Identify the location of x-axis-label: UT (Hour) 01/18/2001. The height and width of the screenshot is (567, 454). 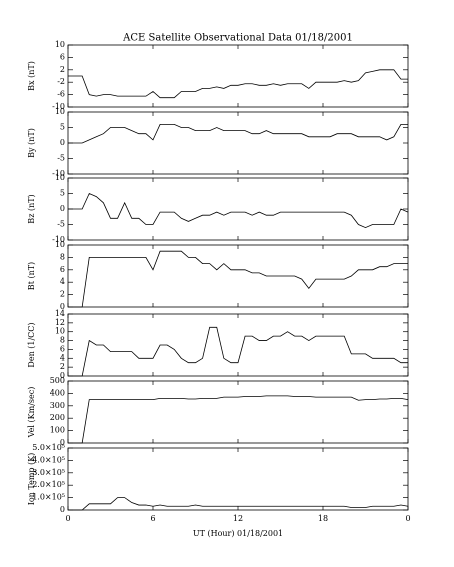
(238, 533).